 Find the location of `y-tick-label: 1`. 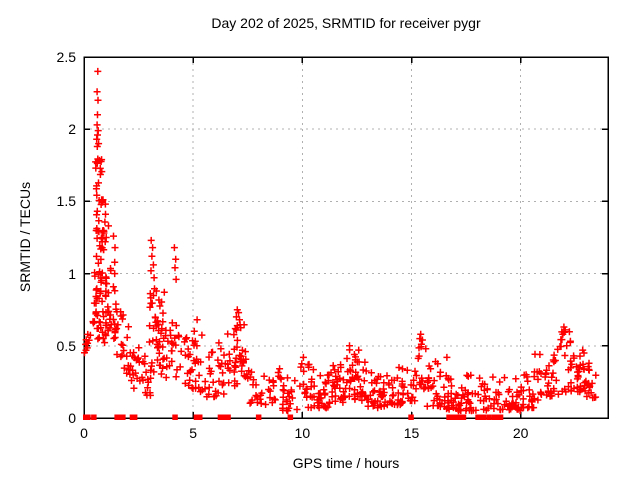

y-tick-label: 1 is located at coordinates (72, 273).